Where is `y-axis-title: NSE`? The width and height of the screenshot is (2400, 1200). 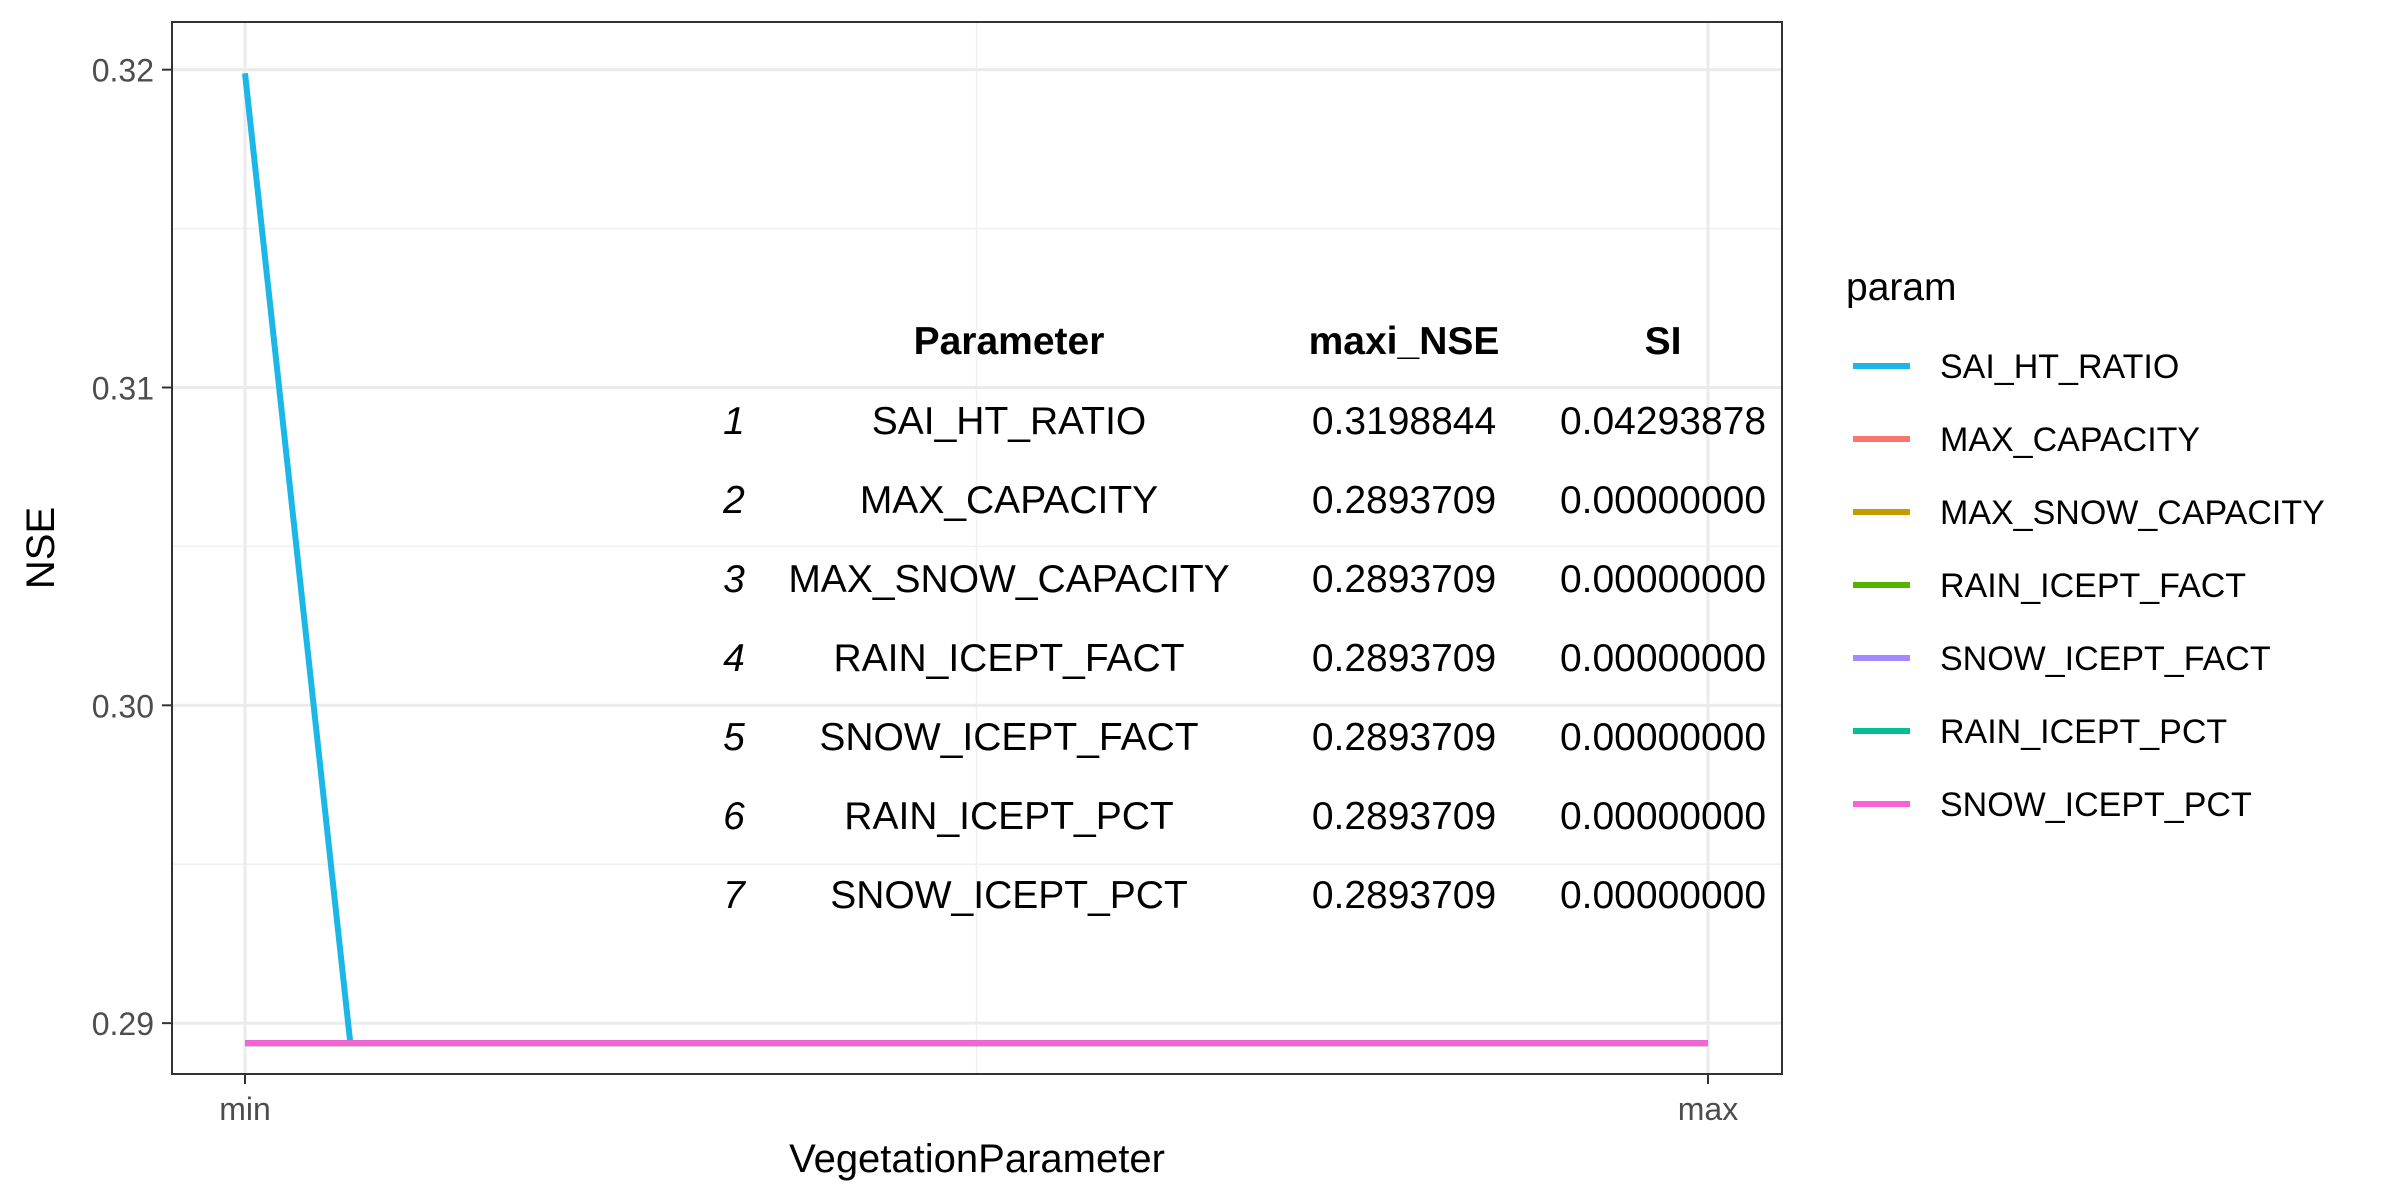
y-axis-title: NSE is located at coordinates (41, 548).